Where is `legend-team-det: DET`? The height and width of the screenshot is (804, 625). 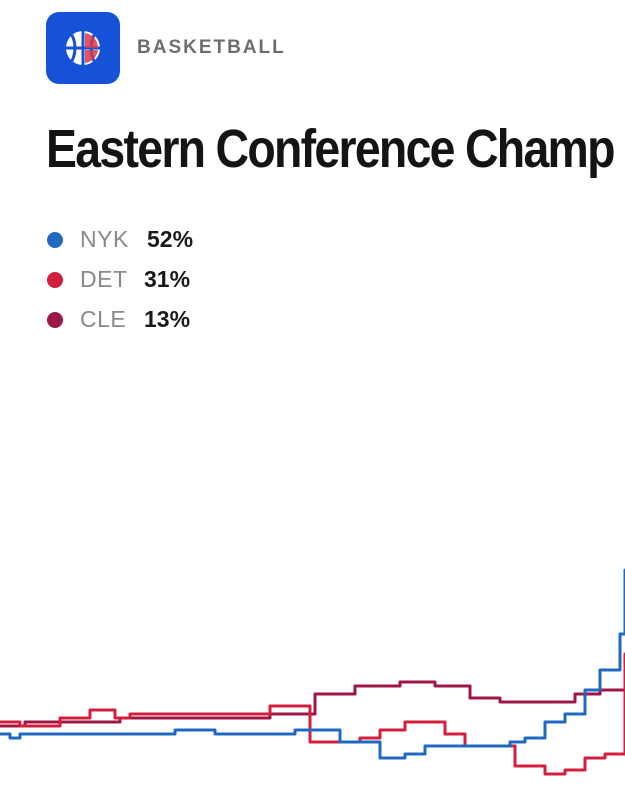 legend-team-det: DET is located at coordinates (104, 279).